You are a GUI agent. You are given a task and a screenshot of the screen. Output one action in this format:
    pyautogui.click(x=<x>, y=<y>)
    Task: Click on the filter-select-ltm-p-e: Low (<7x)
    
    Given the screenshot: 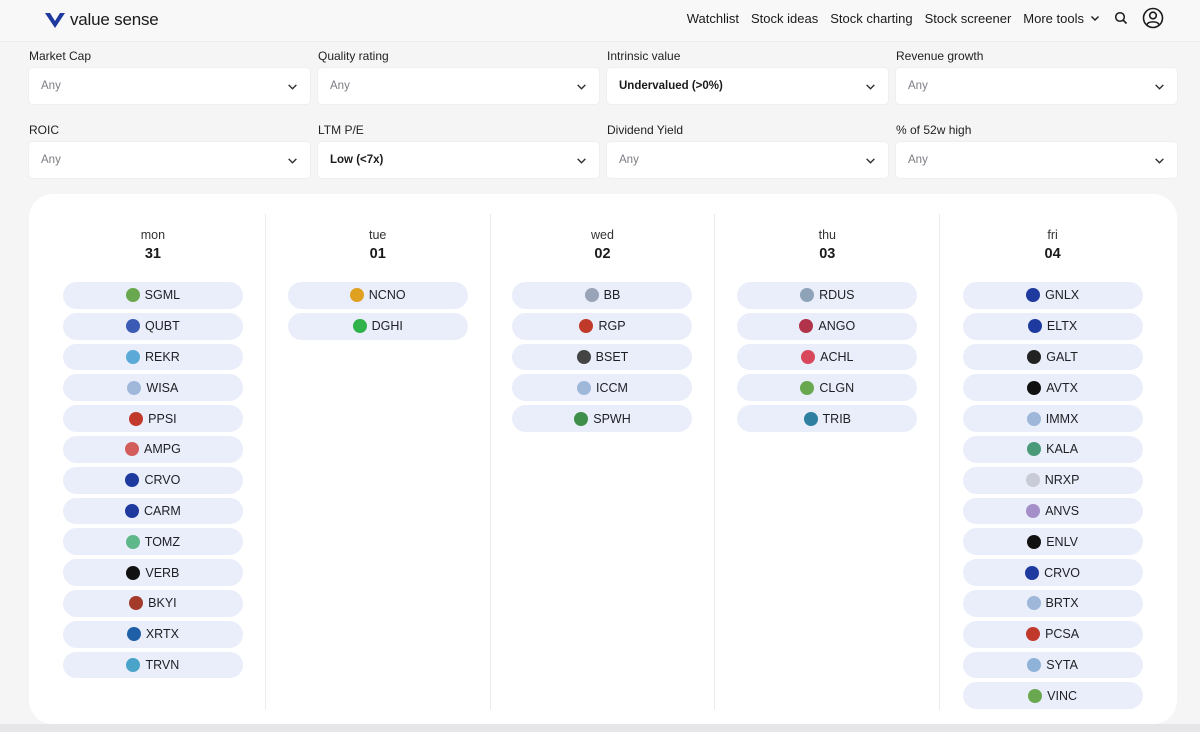 What is the action you would take?
    pyautogui.click(x=458, y=160)
    